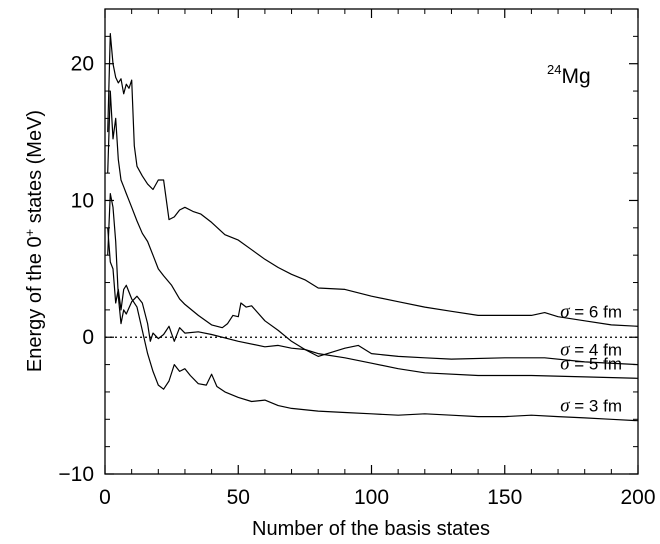 This screenshot has width=660, height=544. Describe the element at coordinates (238, 497) in the screenshot. I see `x-tick-label: 50` at that location.